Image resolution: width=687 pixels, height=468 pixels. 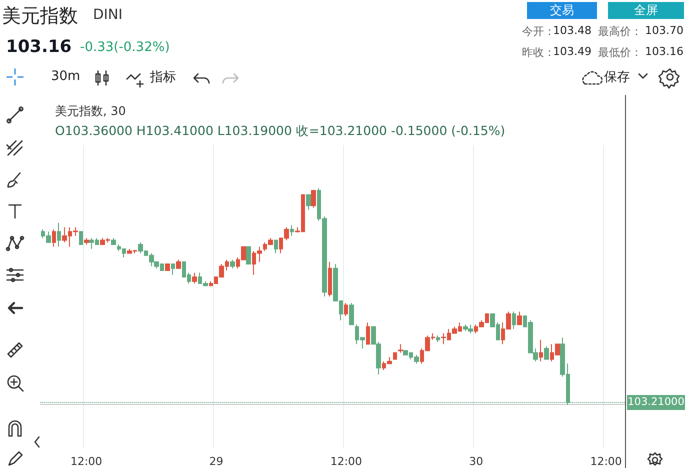 I want to click on text: 美元指数, 30, so click(x=90, y=111).